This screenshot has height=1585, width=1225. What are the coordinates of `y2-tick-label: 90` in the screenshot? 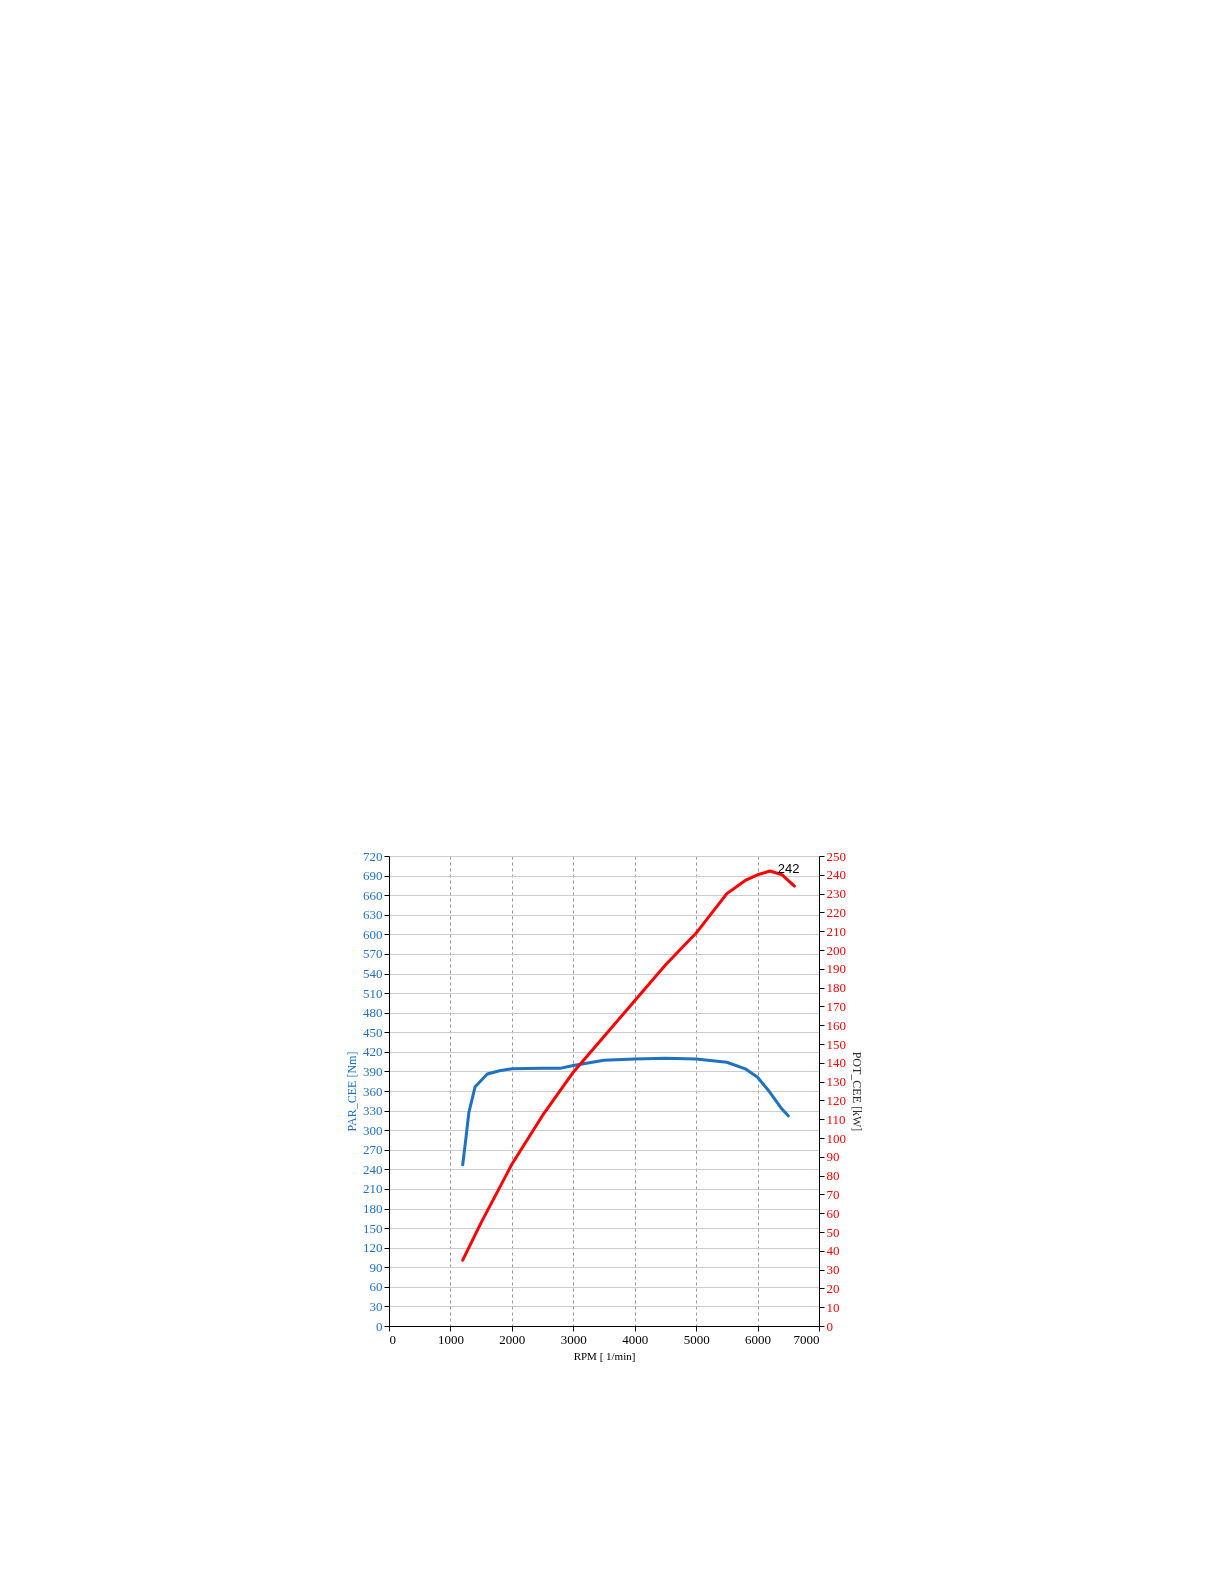 It's located at (833, 1157).